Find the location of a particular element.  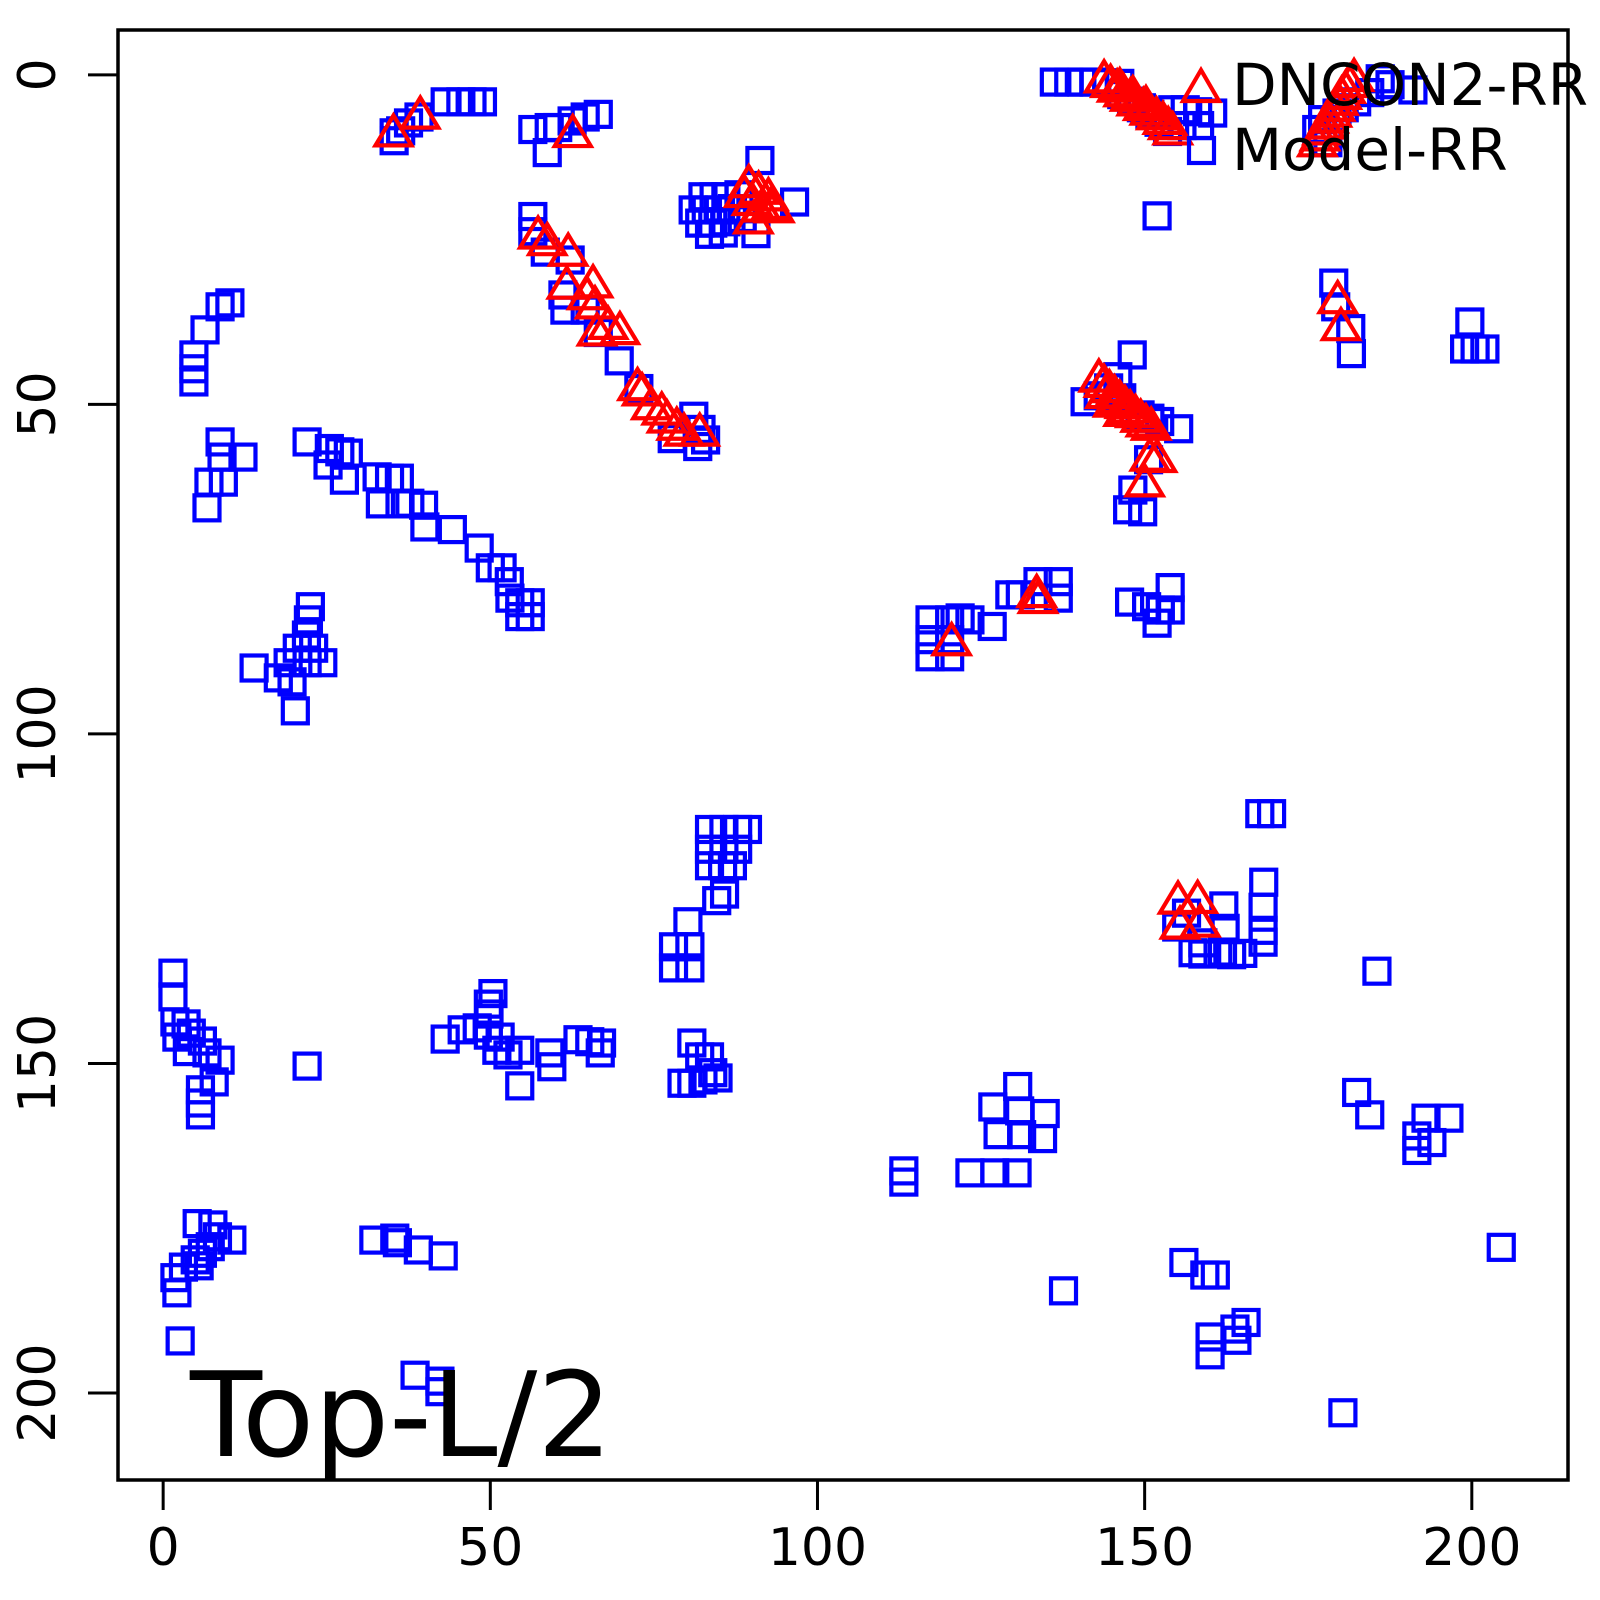

square-icon is located at coordinates (1201, 150).